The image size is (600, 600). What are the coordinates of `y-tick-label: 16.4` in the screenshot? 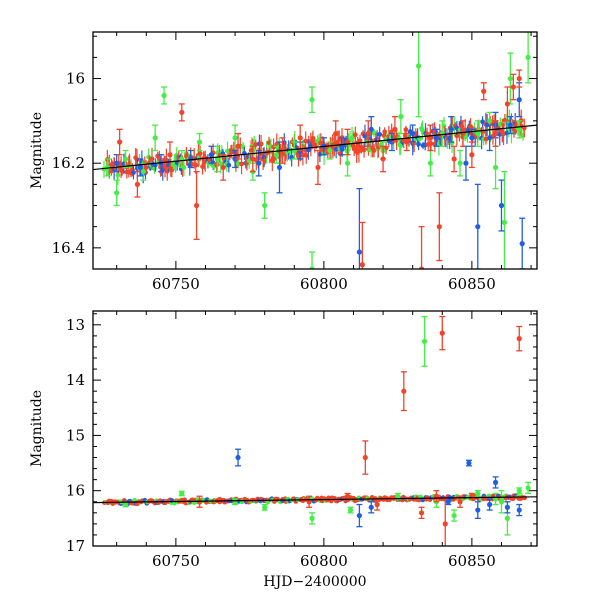 It's located at (68, 248).